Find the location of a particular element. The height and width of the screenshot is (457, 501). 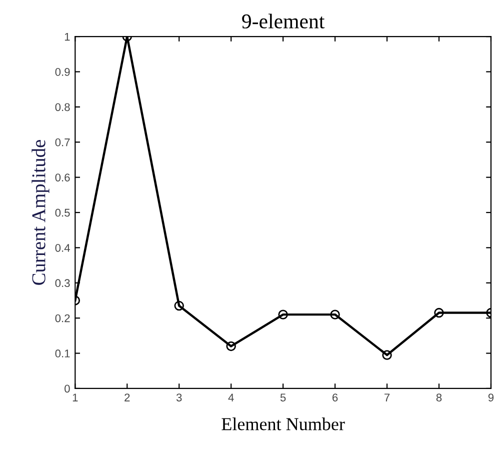

y-tick-label: 1 is located at coordinates (67, 36).